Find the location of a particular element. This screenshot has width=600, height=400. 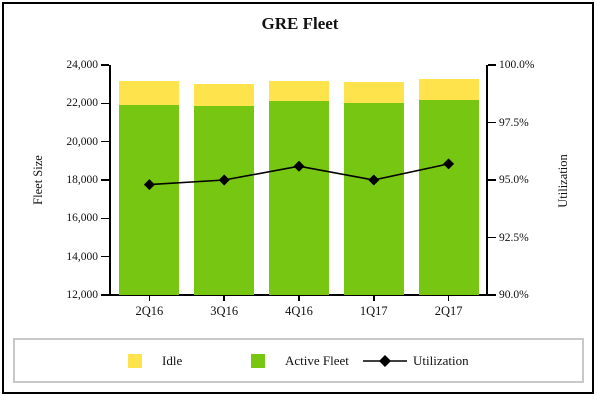

left-axis-tick-label: 22,000 is located at coordinates (82, 103).